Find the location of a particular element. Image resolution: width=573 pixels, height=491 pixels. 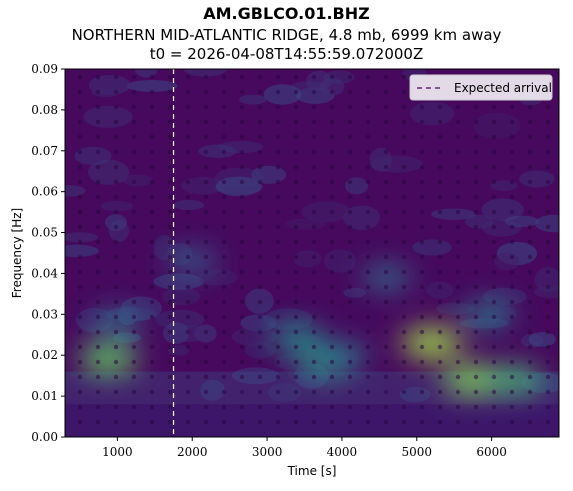

y-tick-label: 0.00 is located at coordinates (44, 437).